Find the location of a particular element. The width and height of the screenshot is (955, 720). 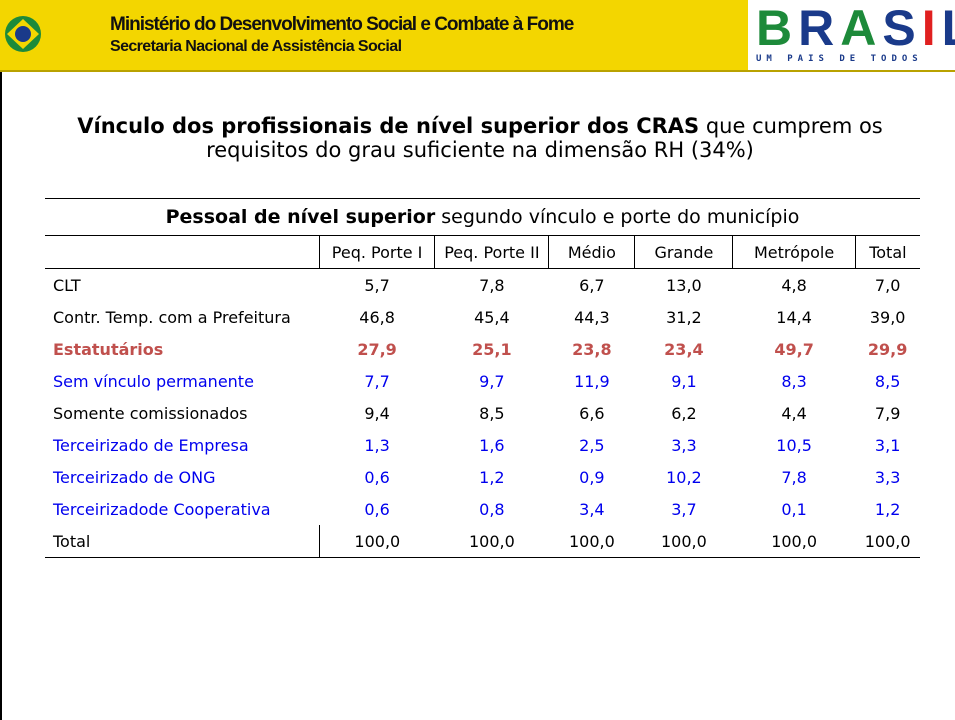

logo-tagline: UM PAIS DE TODOS is located at coordinates (839, 59).